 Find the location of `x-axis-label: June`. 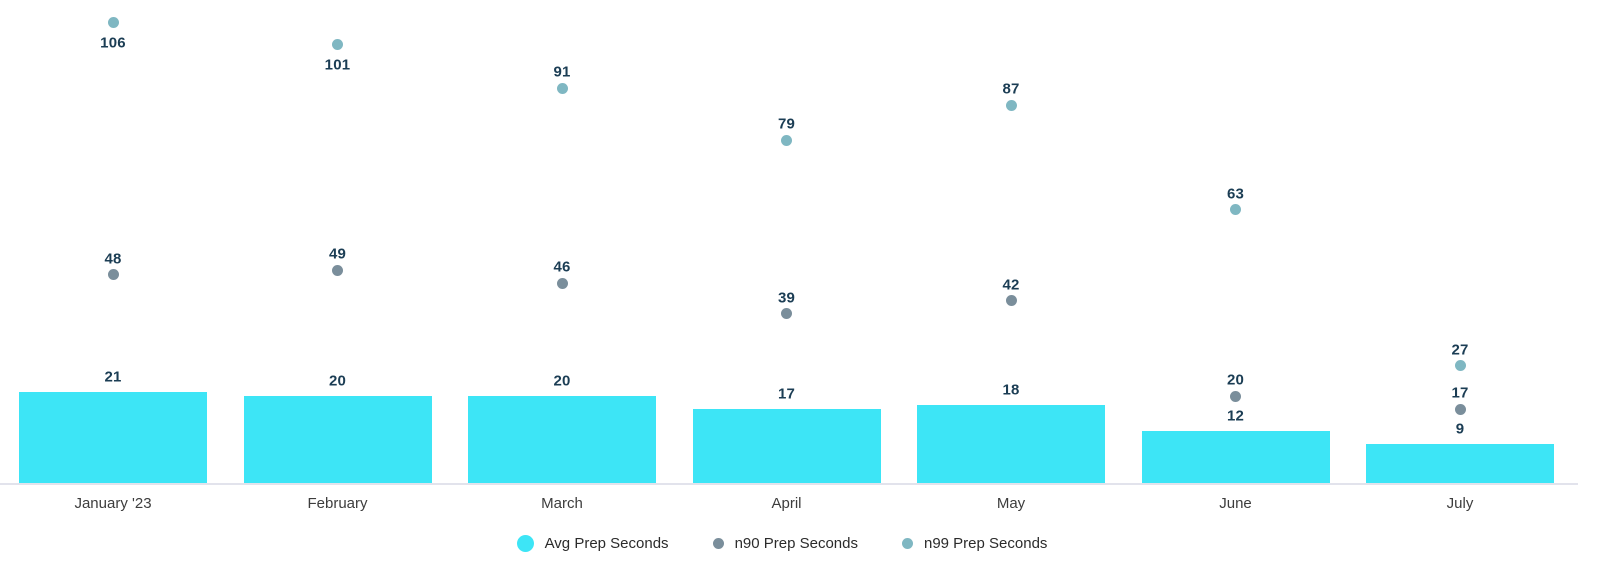

x-axis-label: June is located at coordinates (1235, 503).